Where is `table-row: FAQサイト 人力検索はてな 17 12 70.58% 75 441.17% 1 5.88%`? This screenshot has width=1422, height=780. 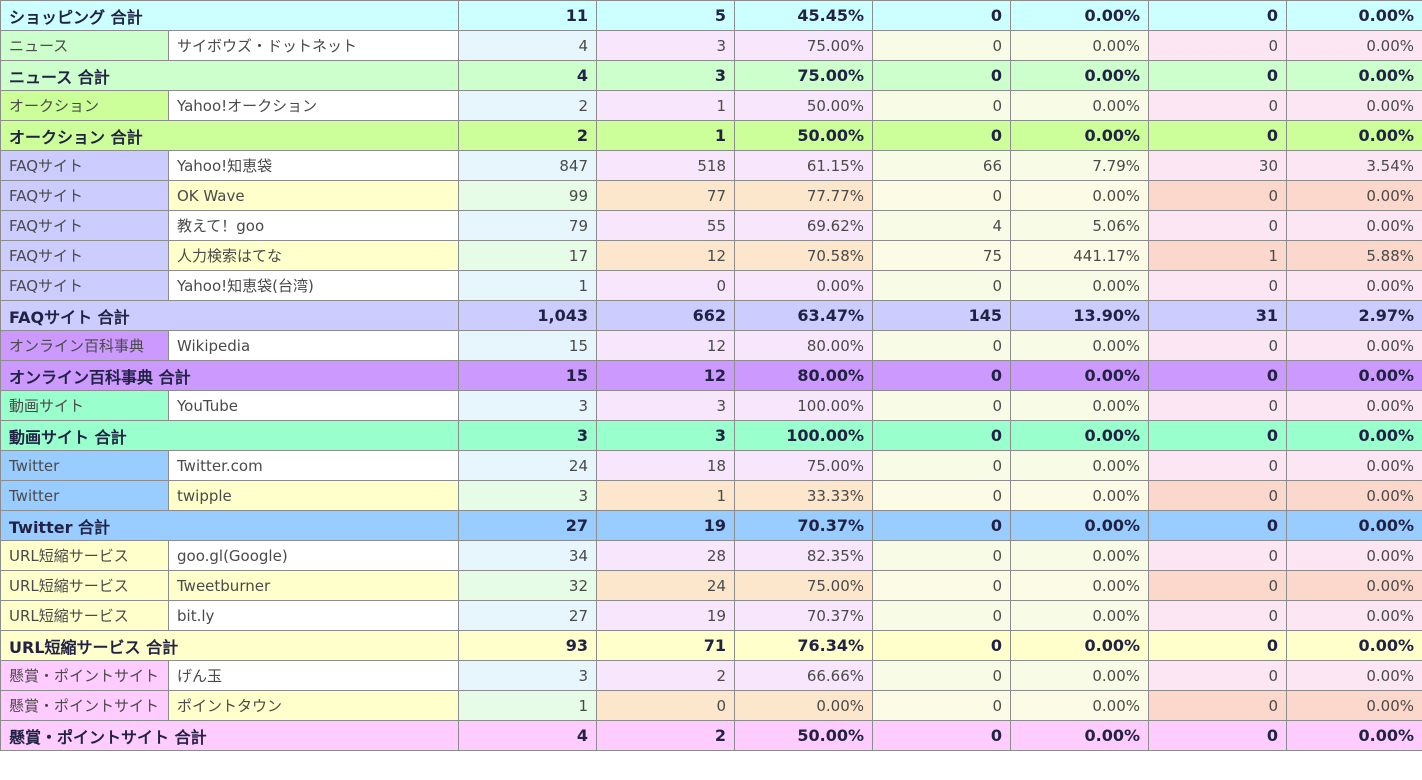
table-row: FAQサイト 人力検索はてな 17 12 70.58% 75 441.17% 1 5.88% is located at coordinates (711, 255).